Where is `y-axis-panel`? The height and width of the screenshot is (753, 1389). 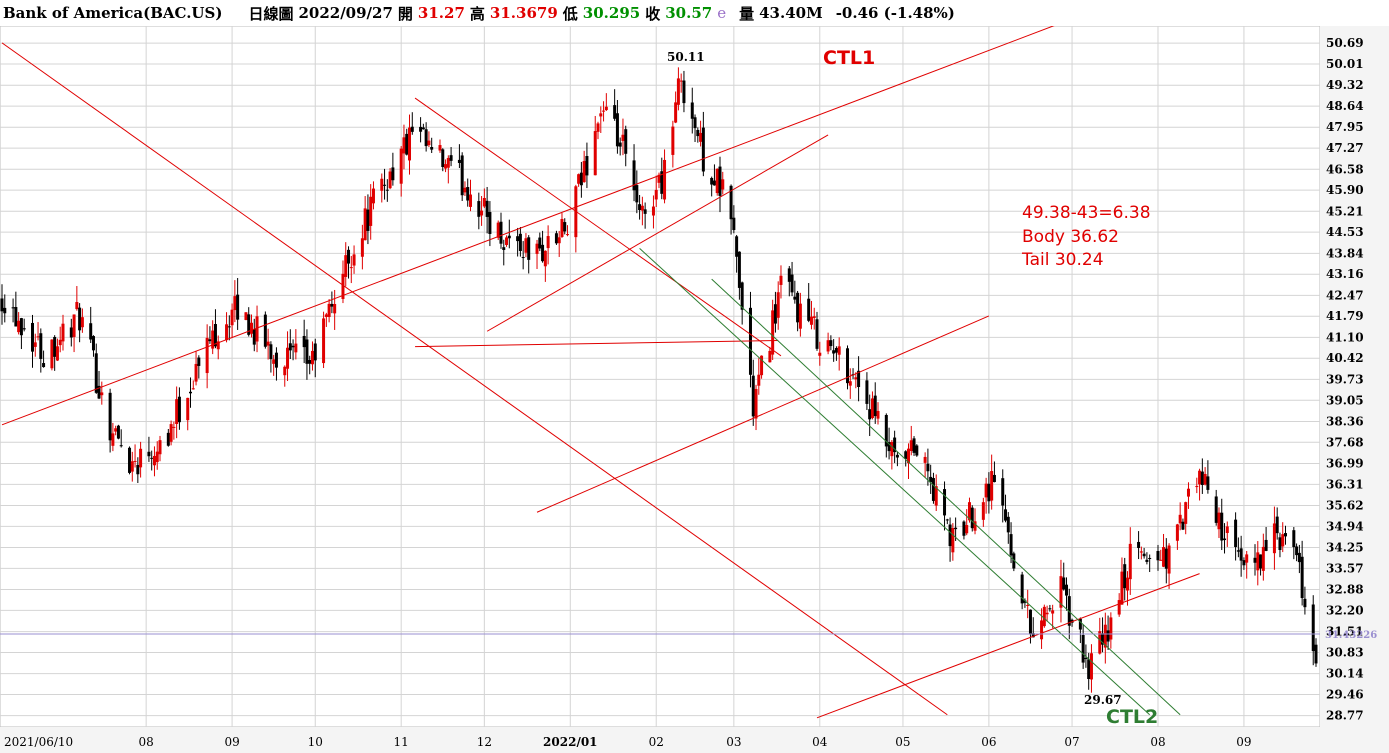
y-axis-panel is located at coordinates (1354, 389).